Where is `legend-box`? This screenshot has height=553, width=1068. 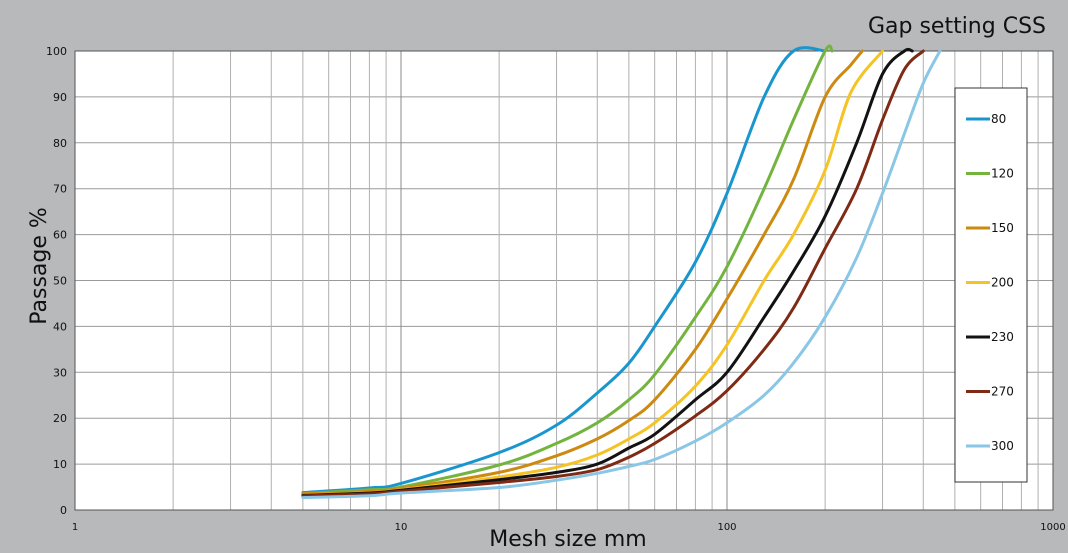 legend-box is located at coordinates (991, 285).